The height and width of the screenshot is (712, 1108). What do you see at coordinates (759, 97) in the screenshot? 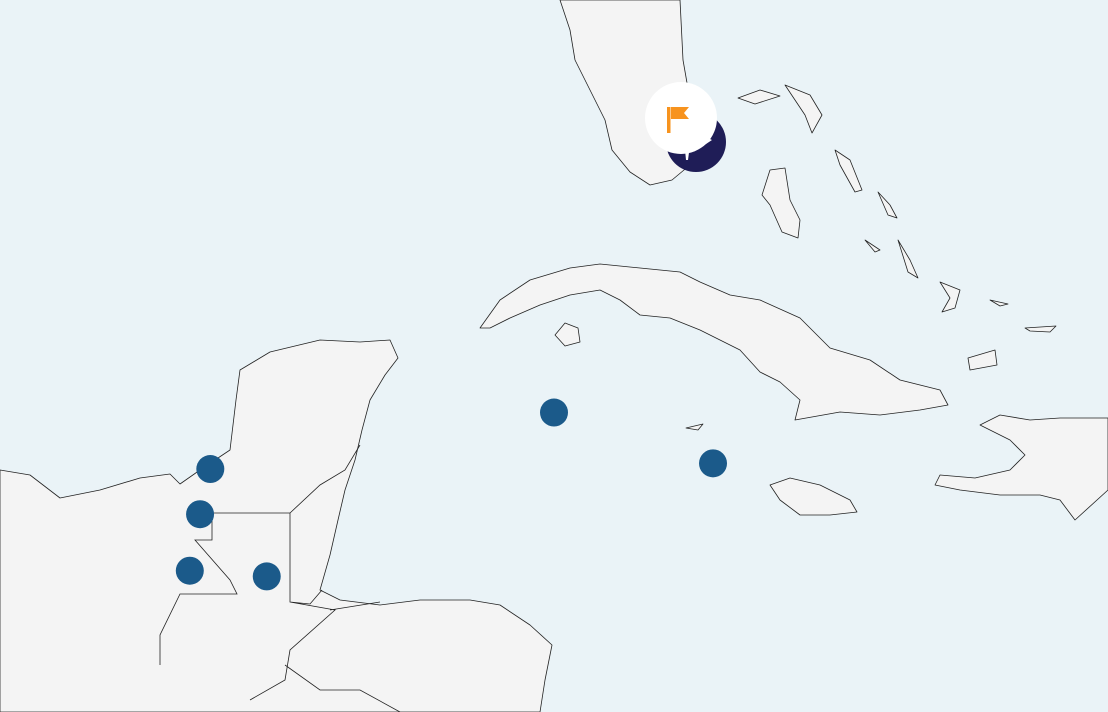
I see `grand-bahama` at bounding box center [759, 97].